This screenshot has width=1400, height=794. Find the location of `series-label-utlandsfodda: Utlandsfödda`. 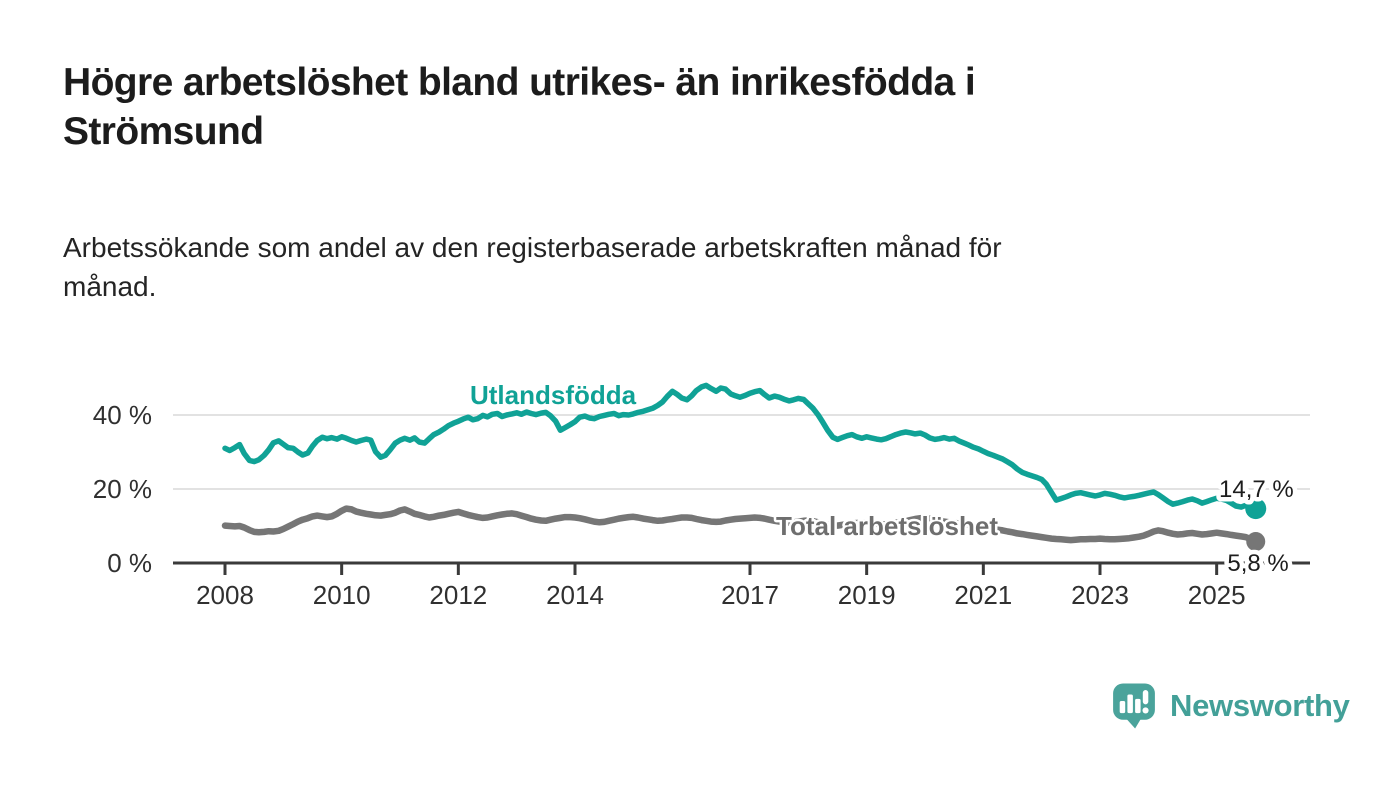

series-label-utlandsfodda: Utlandsfödda is located at coordinates (553, 395).